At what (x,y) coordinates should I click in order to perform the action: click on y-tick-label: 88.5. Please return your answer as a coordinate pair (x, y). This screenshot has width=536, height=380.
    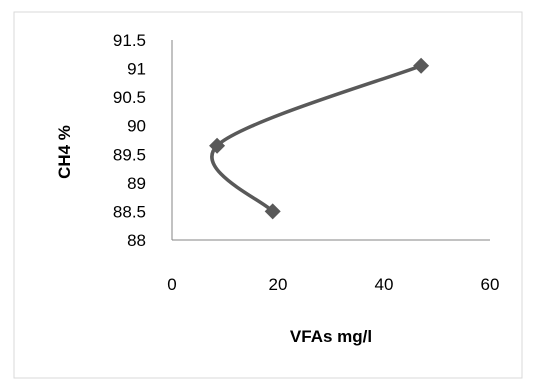
    Looking at the image, I should click on (129, 211).